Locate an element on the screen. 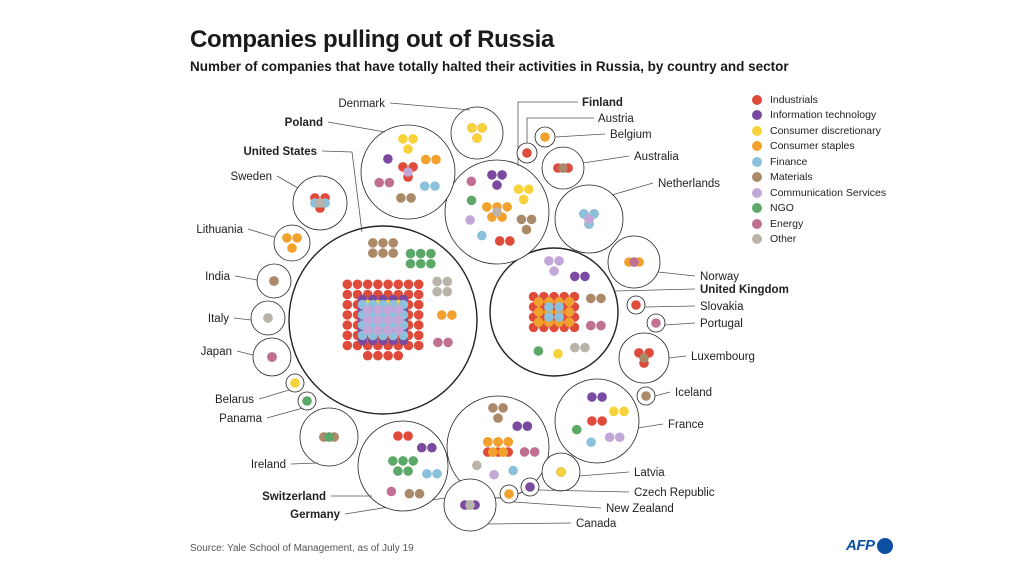 The height and width of the screenshot is (576, 1024). legend-item-industrials: Industrials is located at coordinates (819, 100).